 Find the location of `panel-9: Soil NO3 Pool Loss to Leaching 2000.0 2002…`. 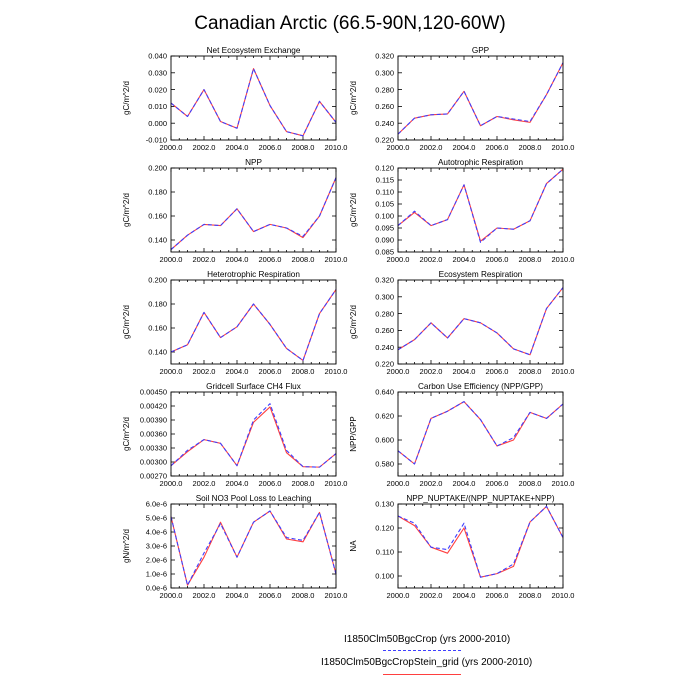

panel-9: Soil NO3 Pool Loss to Leaching 2000.0 2002… is located at coordinates (234, 547).